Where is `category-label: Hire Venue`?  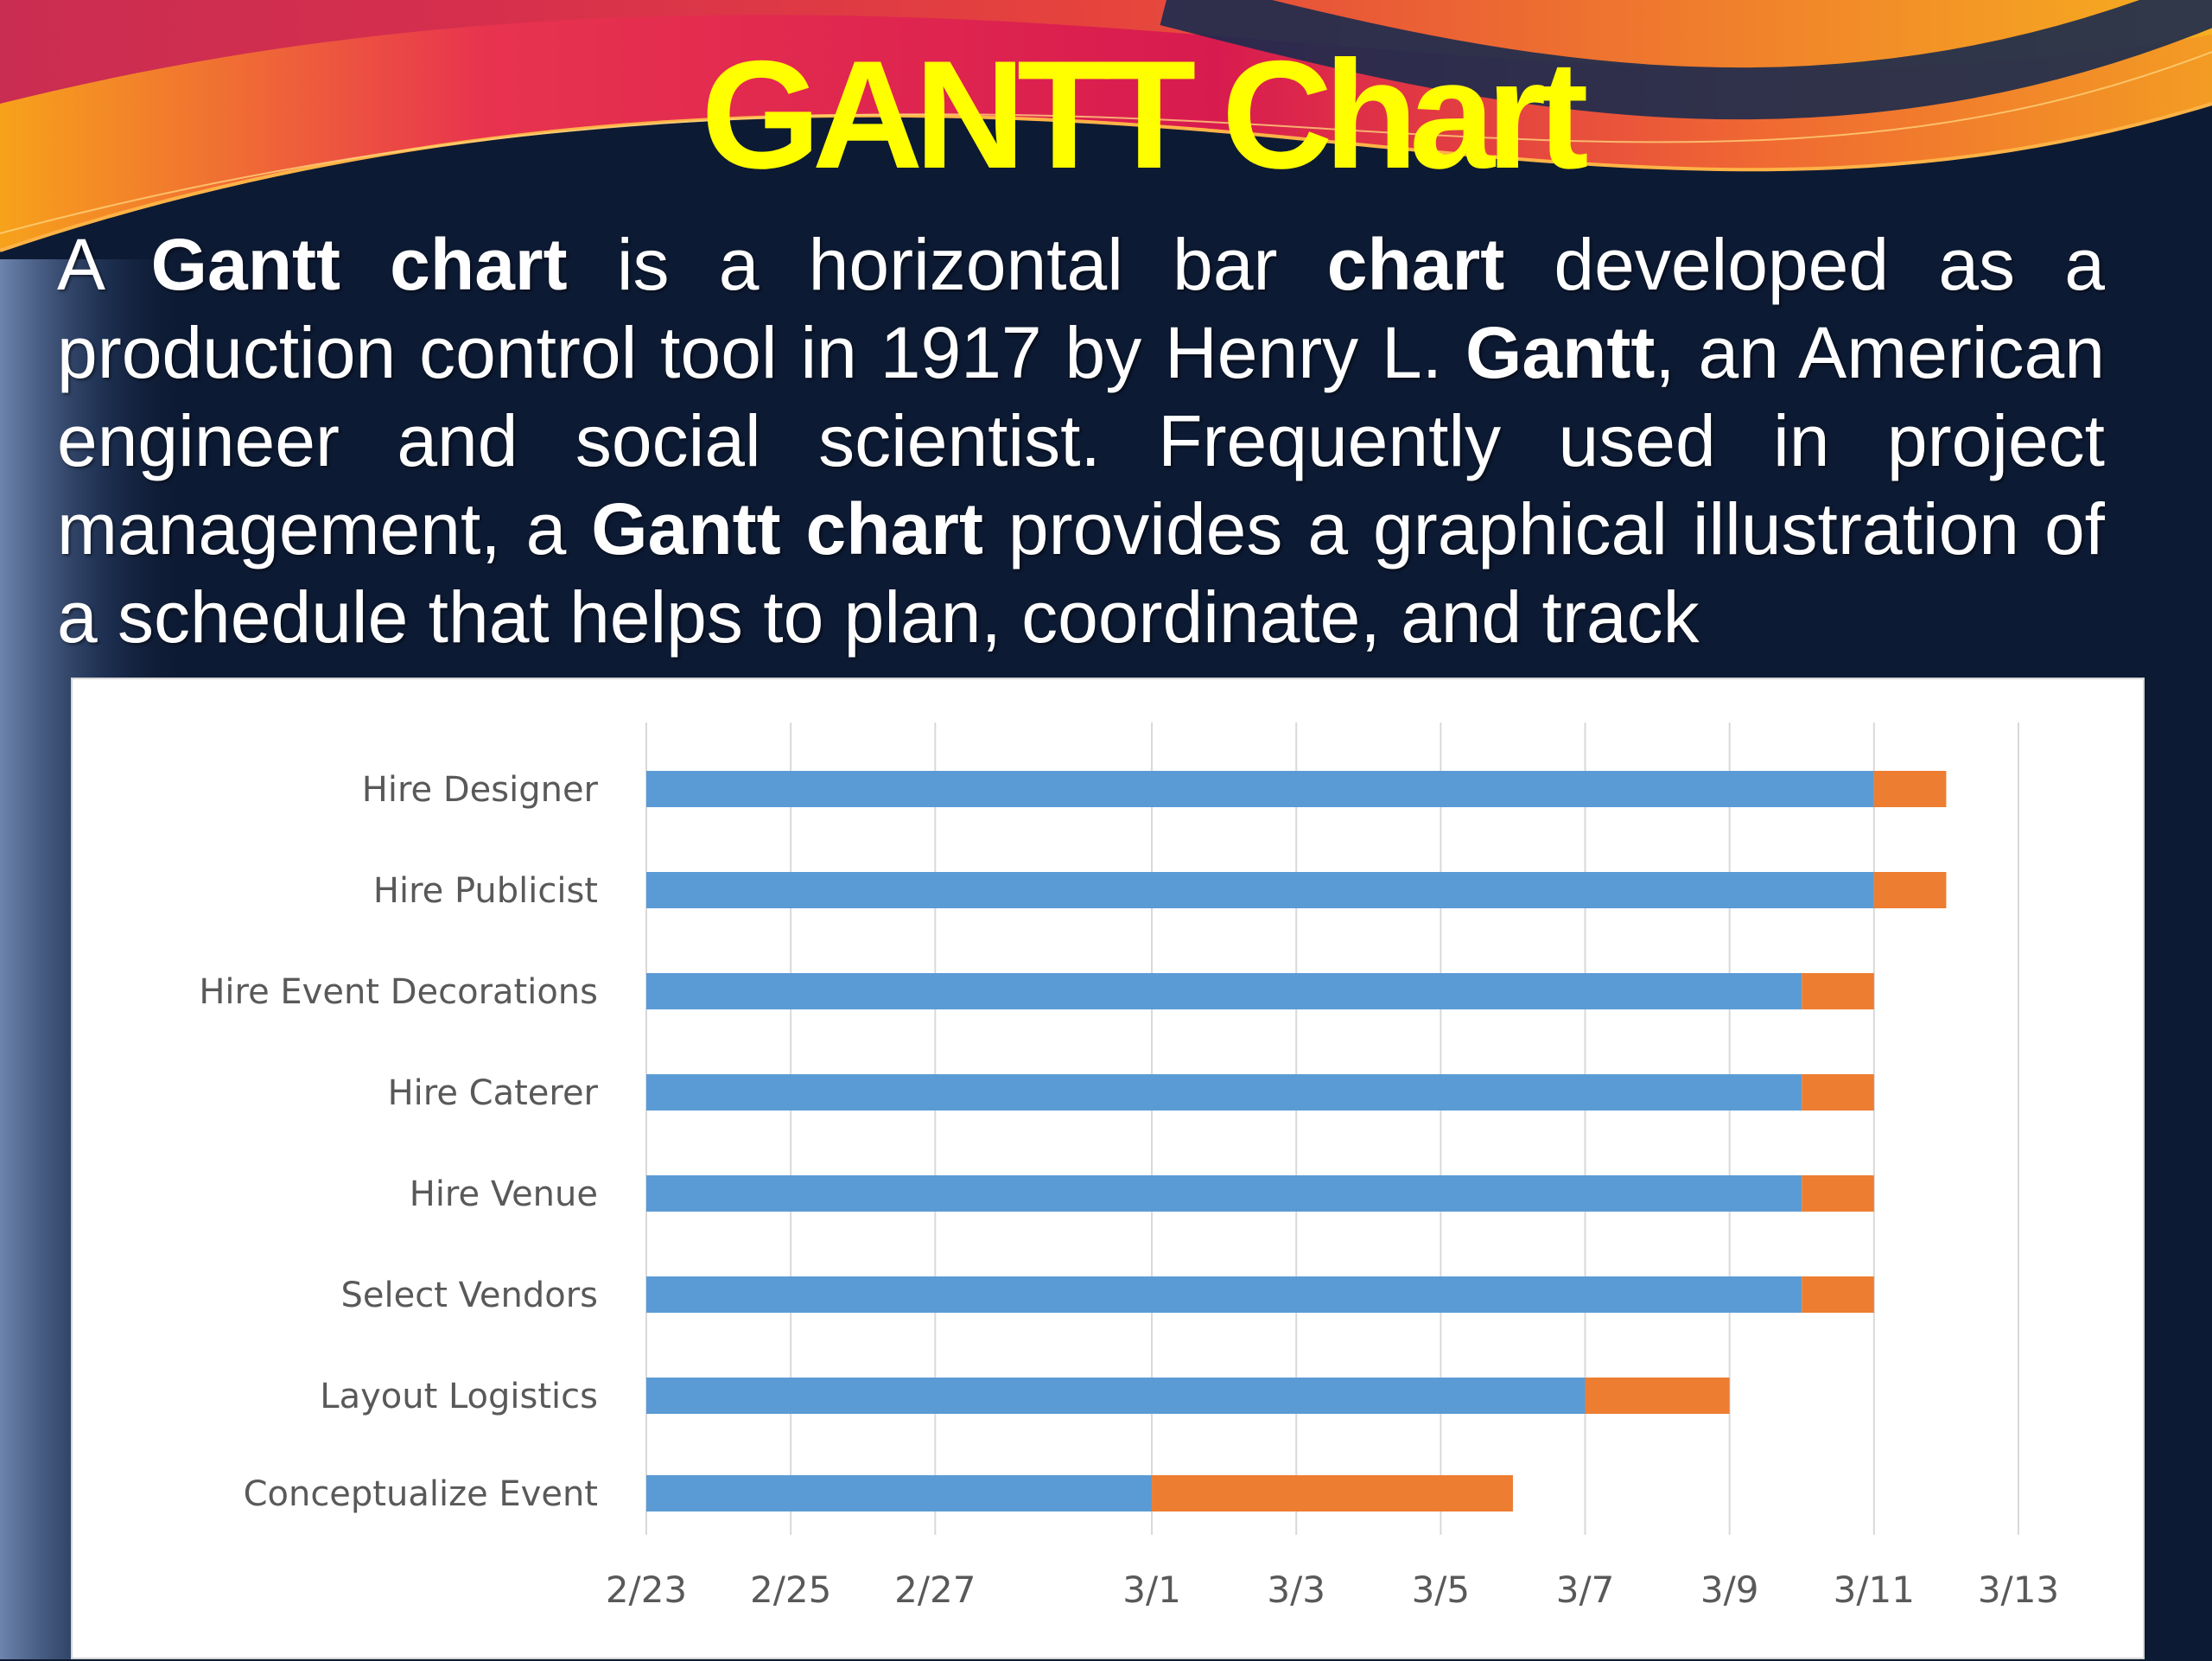 category-label: Hire Venue is located at coordinates (504, 1194).